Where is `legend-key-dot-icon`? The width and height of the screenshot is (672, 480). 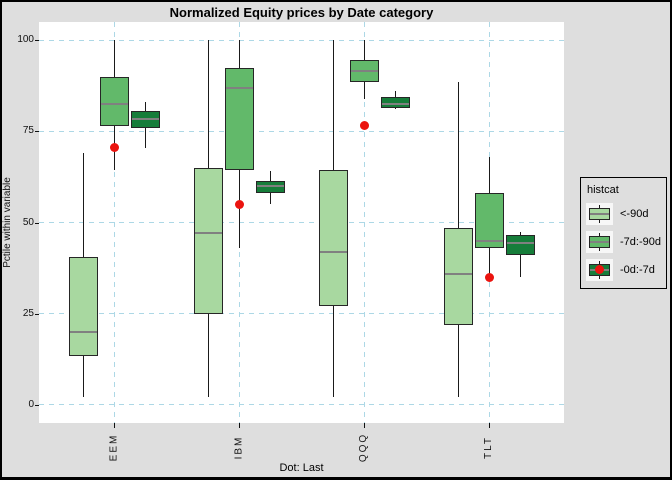 legend-key-dot-icon is located at coordinates (599, 269).